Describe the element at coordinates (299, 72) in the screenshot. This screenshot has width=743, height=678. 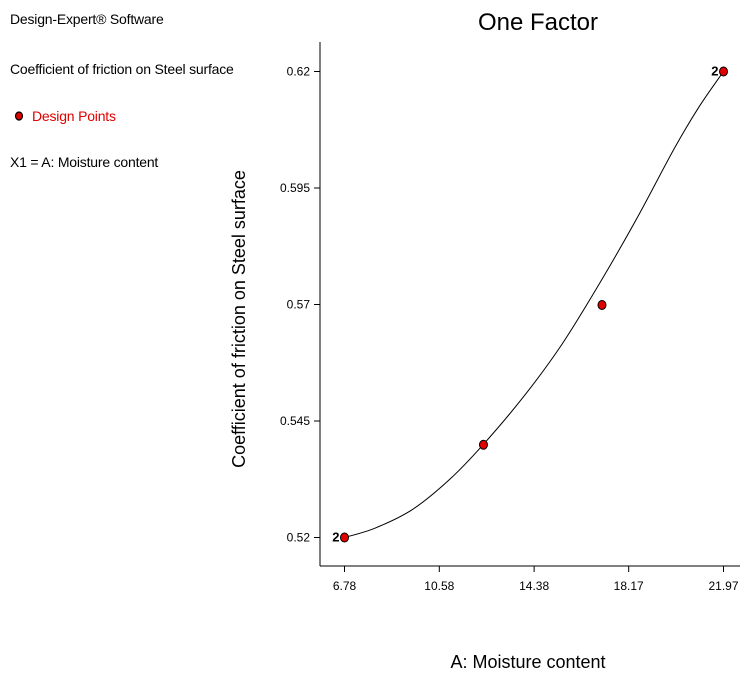
I see `y-tick-label: 0.62` at that location.